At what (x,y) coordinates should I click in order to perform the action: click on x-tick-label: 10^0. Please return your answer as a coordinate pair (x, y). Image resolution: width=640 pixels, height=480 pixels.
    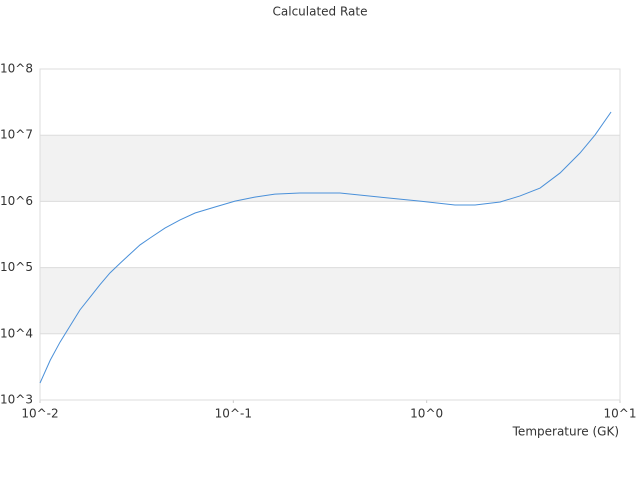
    Looking at the image, I should click on (426, 414).